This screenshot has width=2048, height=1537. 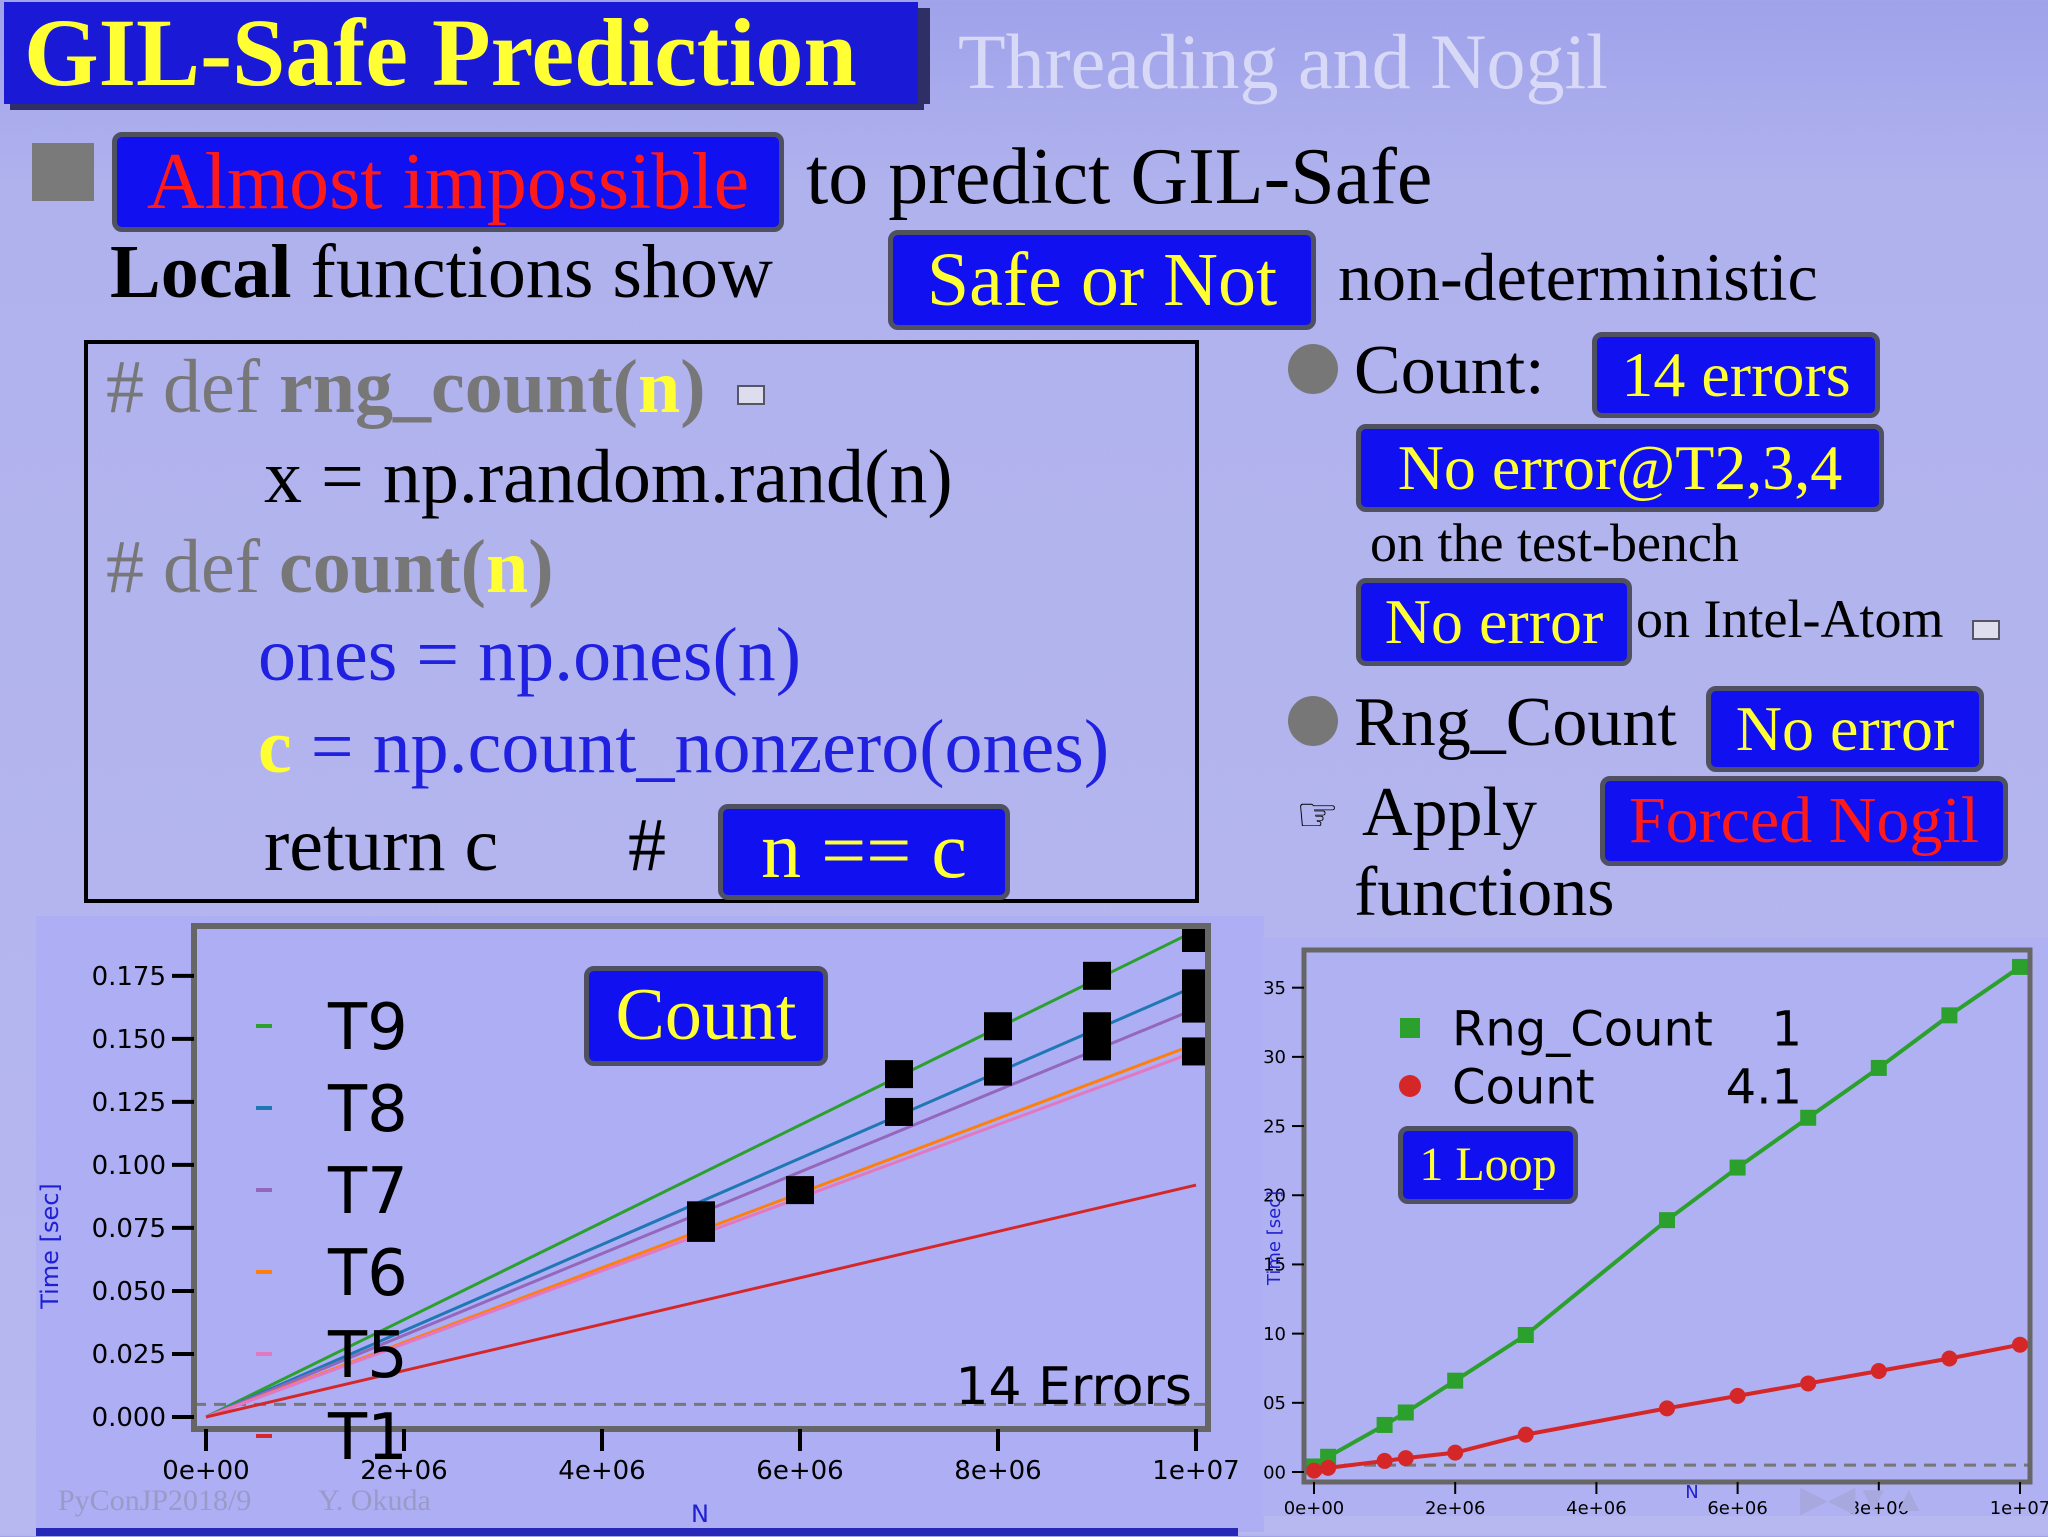 I want to click on code-paren: ), so click(x=541, y=567).